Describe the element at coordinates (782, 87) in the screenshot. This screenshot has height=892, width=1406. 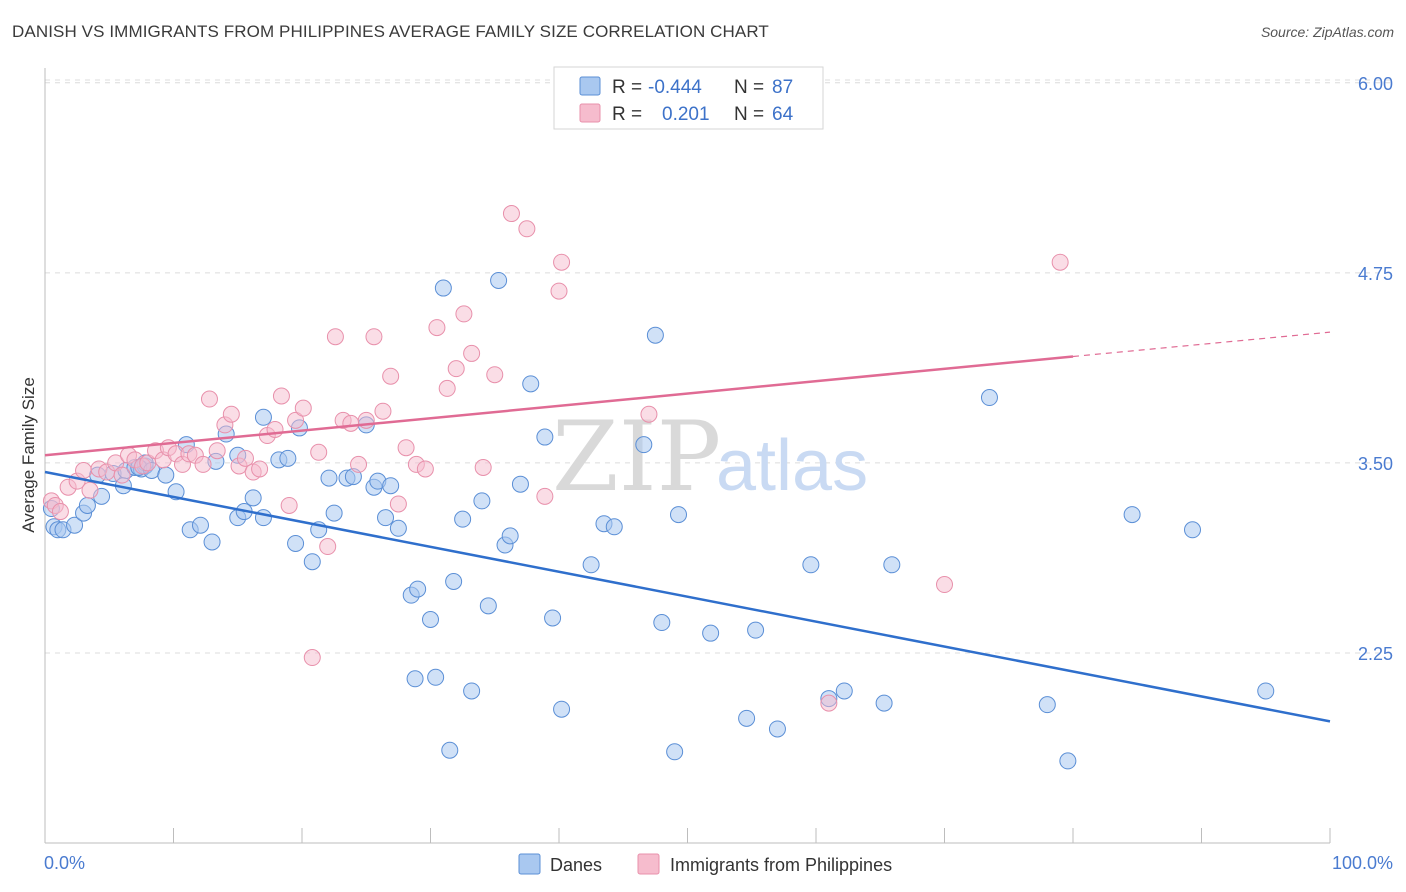
I see `legend-danes-n-value: 87` at that location.